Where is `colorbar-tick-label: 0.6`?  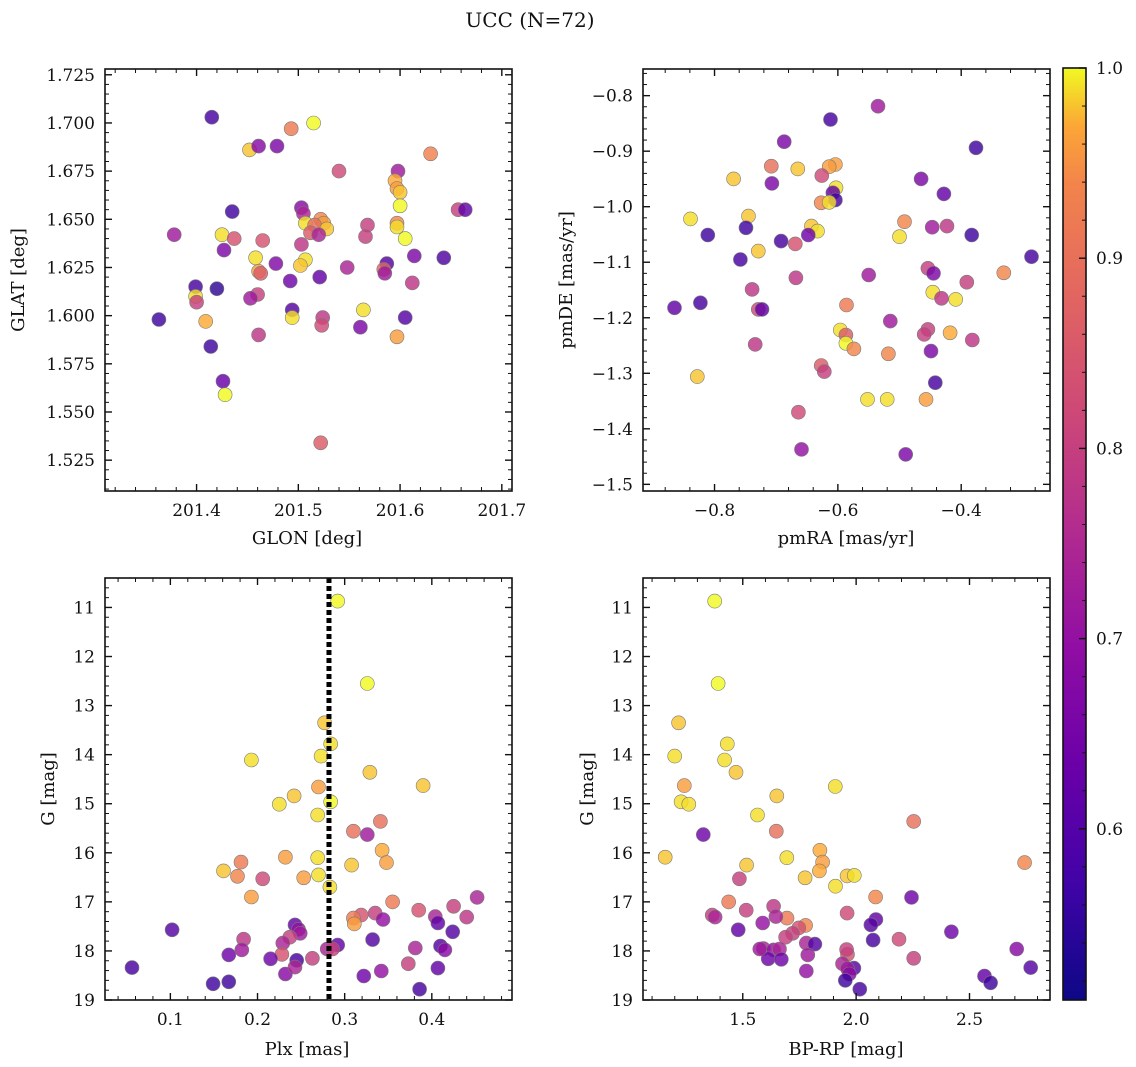
colorbar-tick-label: 0.6 is located at coordinates (1109, 830).